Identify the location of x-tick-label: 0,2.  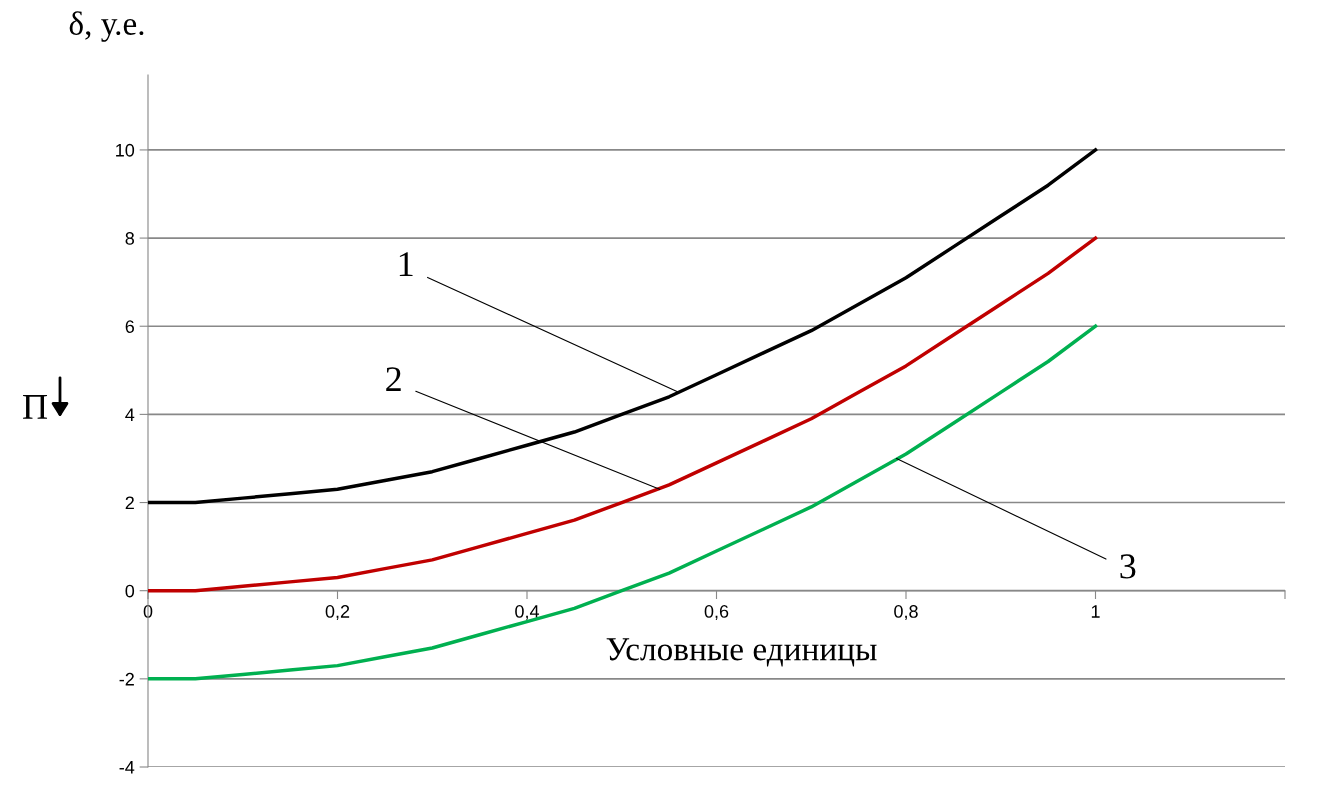
(337, 612).